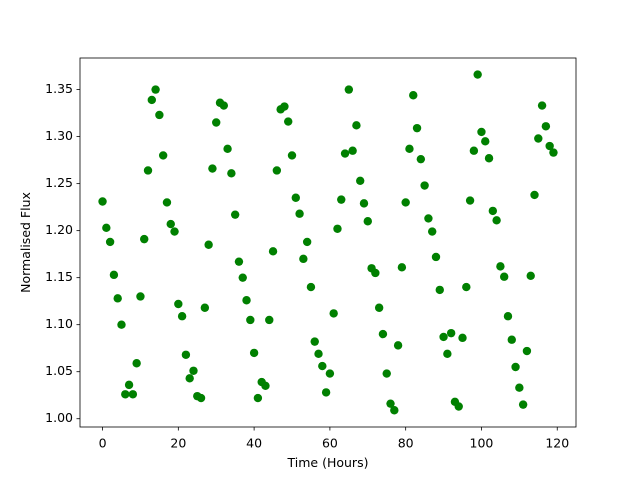 The height and width of the screenshot is (480, 640). What do you see at coordinates (59, 88) in the screenshot?
I see `y-tick-label: 1.35` at bounding box center [59, 88].